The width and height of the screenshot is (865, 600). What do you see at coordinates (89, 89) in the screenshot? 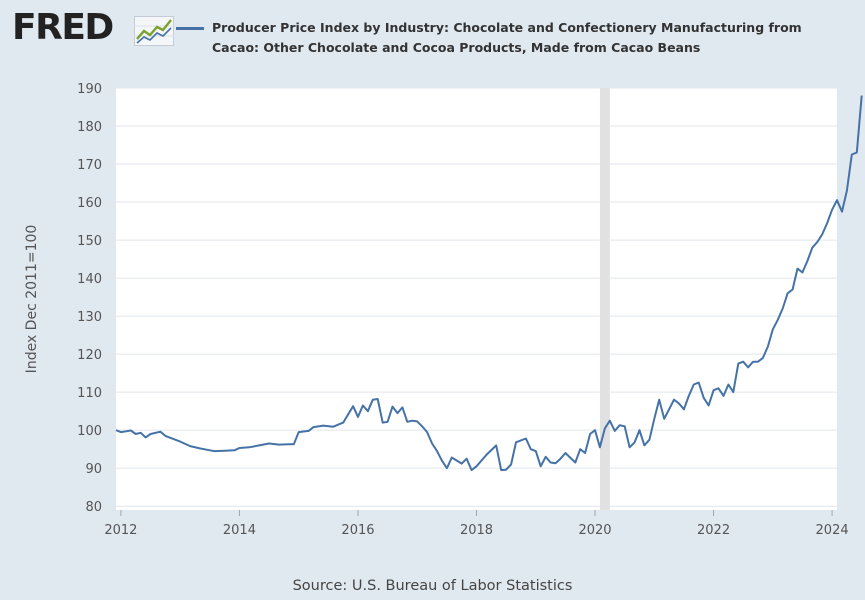
I see `y-tick-label: 190` at bounding box center [89, 89].